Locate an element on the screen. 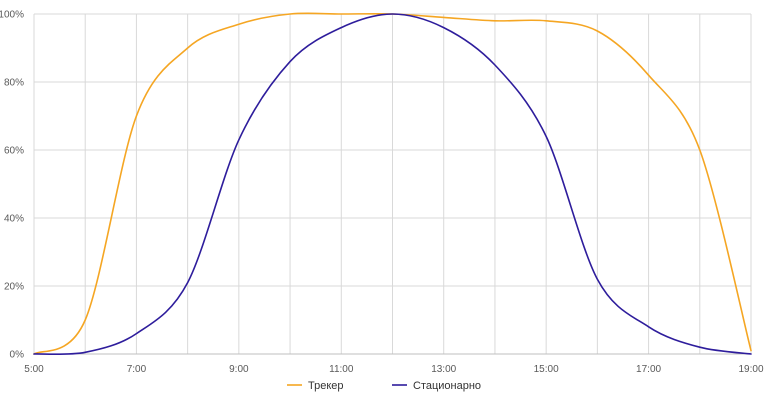 This screenshot has width=768, height=413. y-tick-label: 80% is located at coordinates (14, 83).